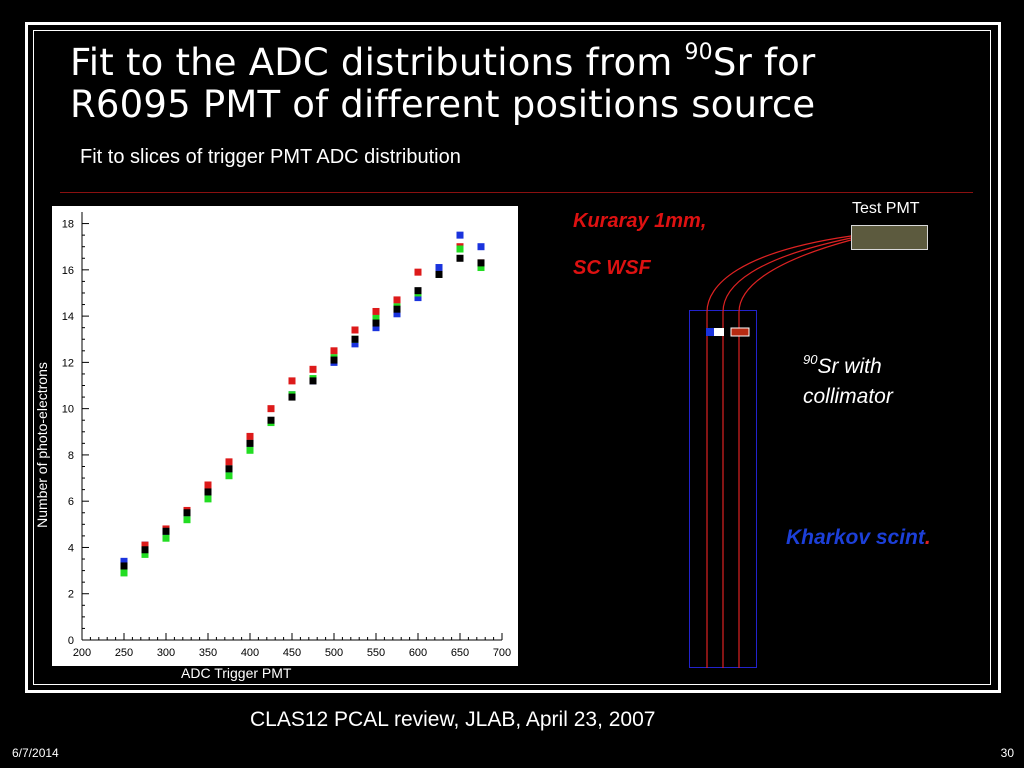 The width and height of the screenshot is (1024, 768). I want to click on x-tick-label: 650, so click(460, 653).